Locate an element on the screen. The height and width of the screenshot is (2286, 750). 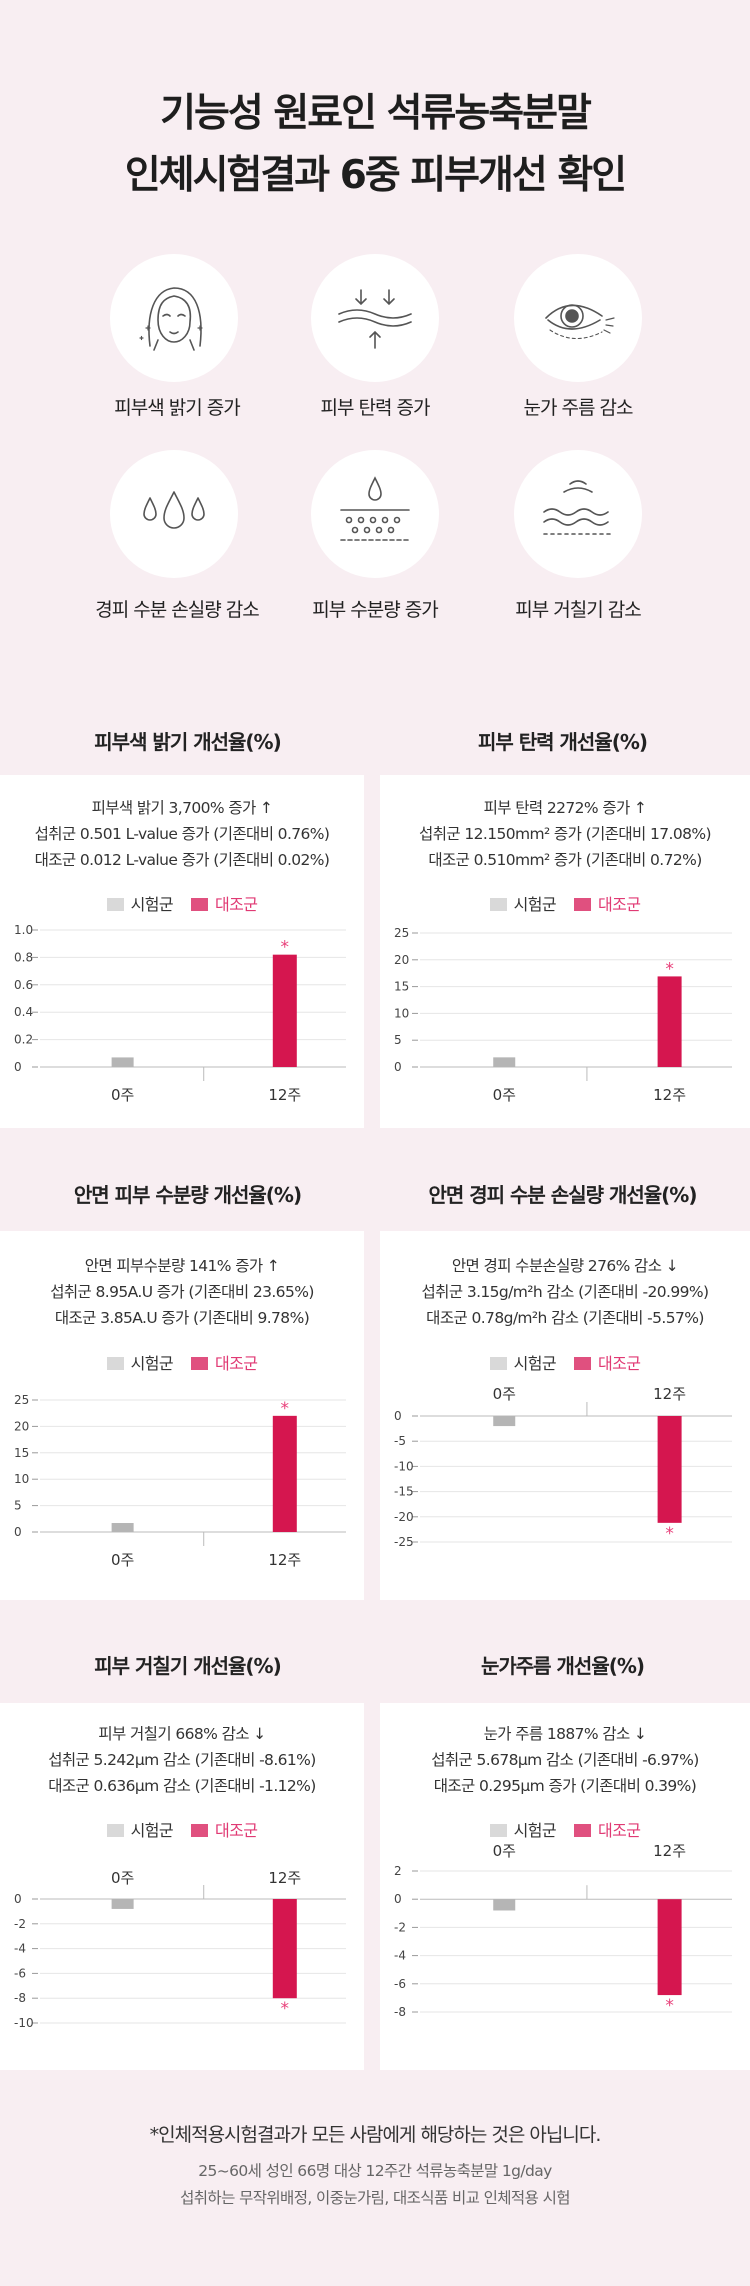
bar-chart-brightness: 0 0.2 0.4 0.6 0.8 1.0 0주 12주 * is located at coordinates (180, 1013).